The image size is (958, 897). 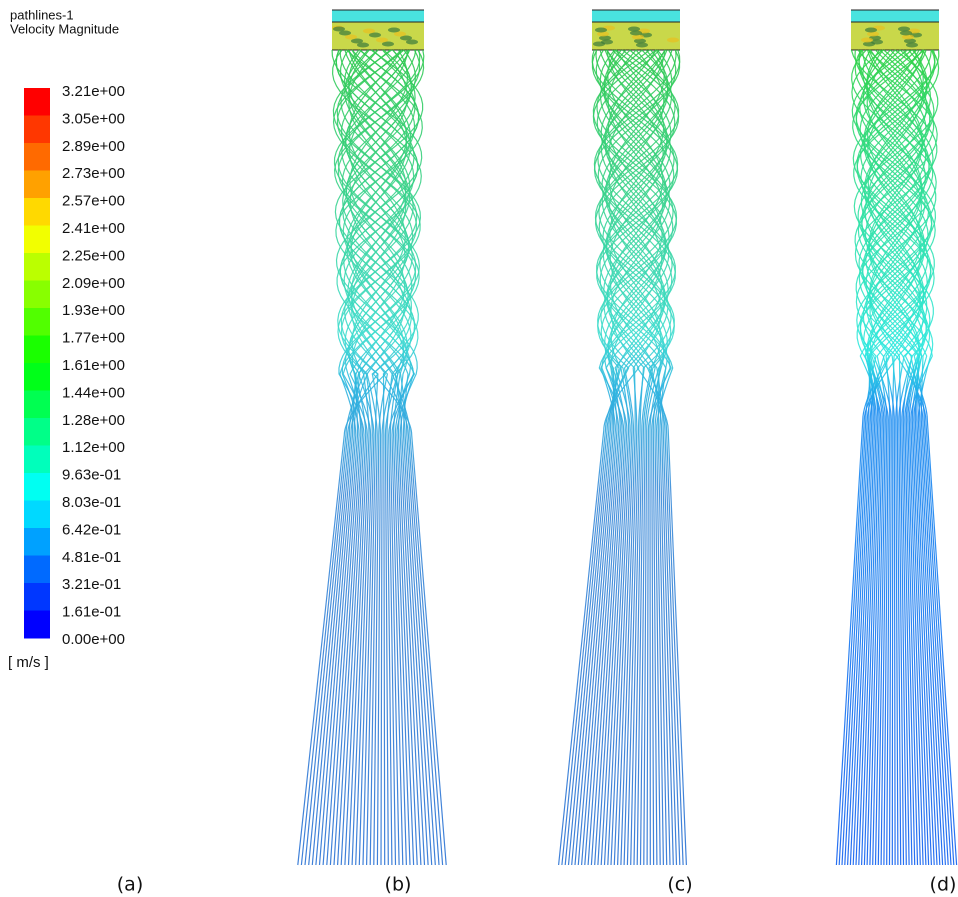 What do you see at coordinates (93, 118) in the screenshot?
I see `legend-label: 3.05e+00` at bounding box center [93, 118].